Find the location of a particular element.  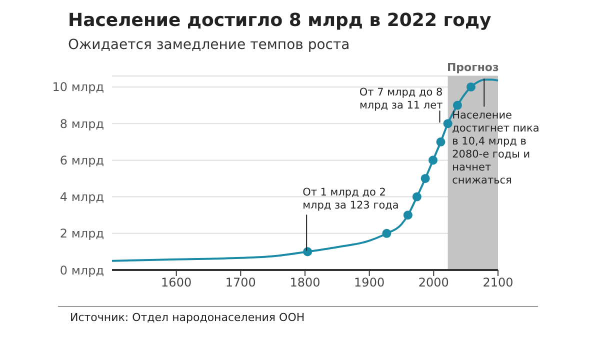

annotation: От 1 млрд до 2 млрд за 123 года is located at coordinates (350, 199).